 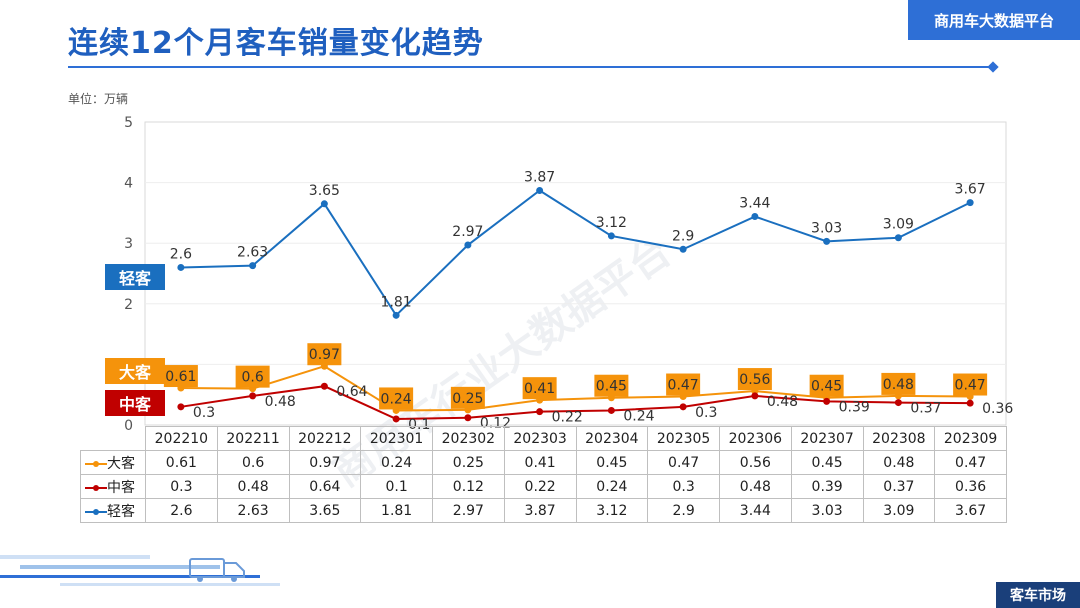 What do you see at coordinates (128, 244) in the screenshot?
I see `y-tick-label: 3` at bounding box center [128, 244].